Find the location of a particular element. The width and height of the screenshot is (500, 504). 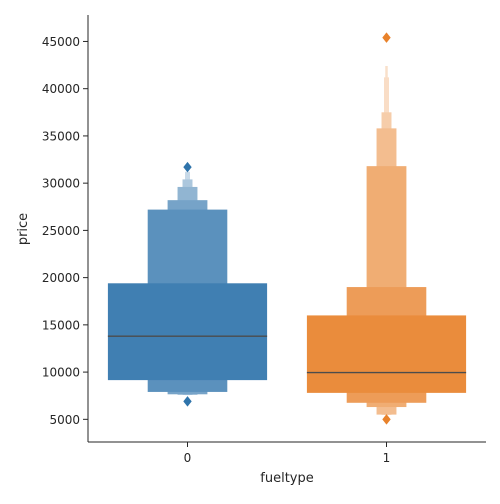

y-tick-label-15000: 15000 is located at coordinates (61, 325).